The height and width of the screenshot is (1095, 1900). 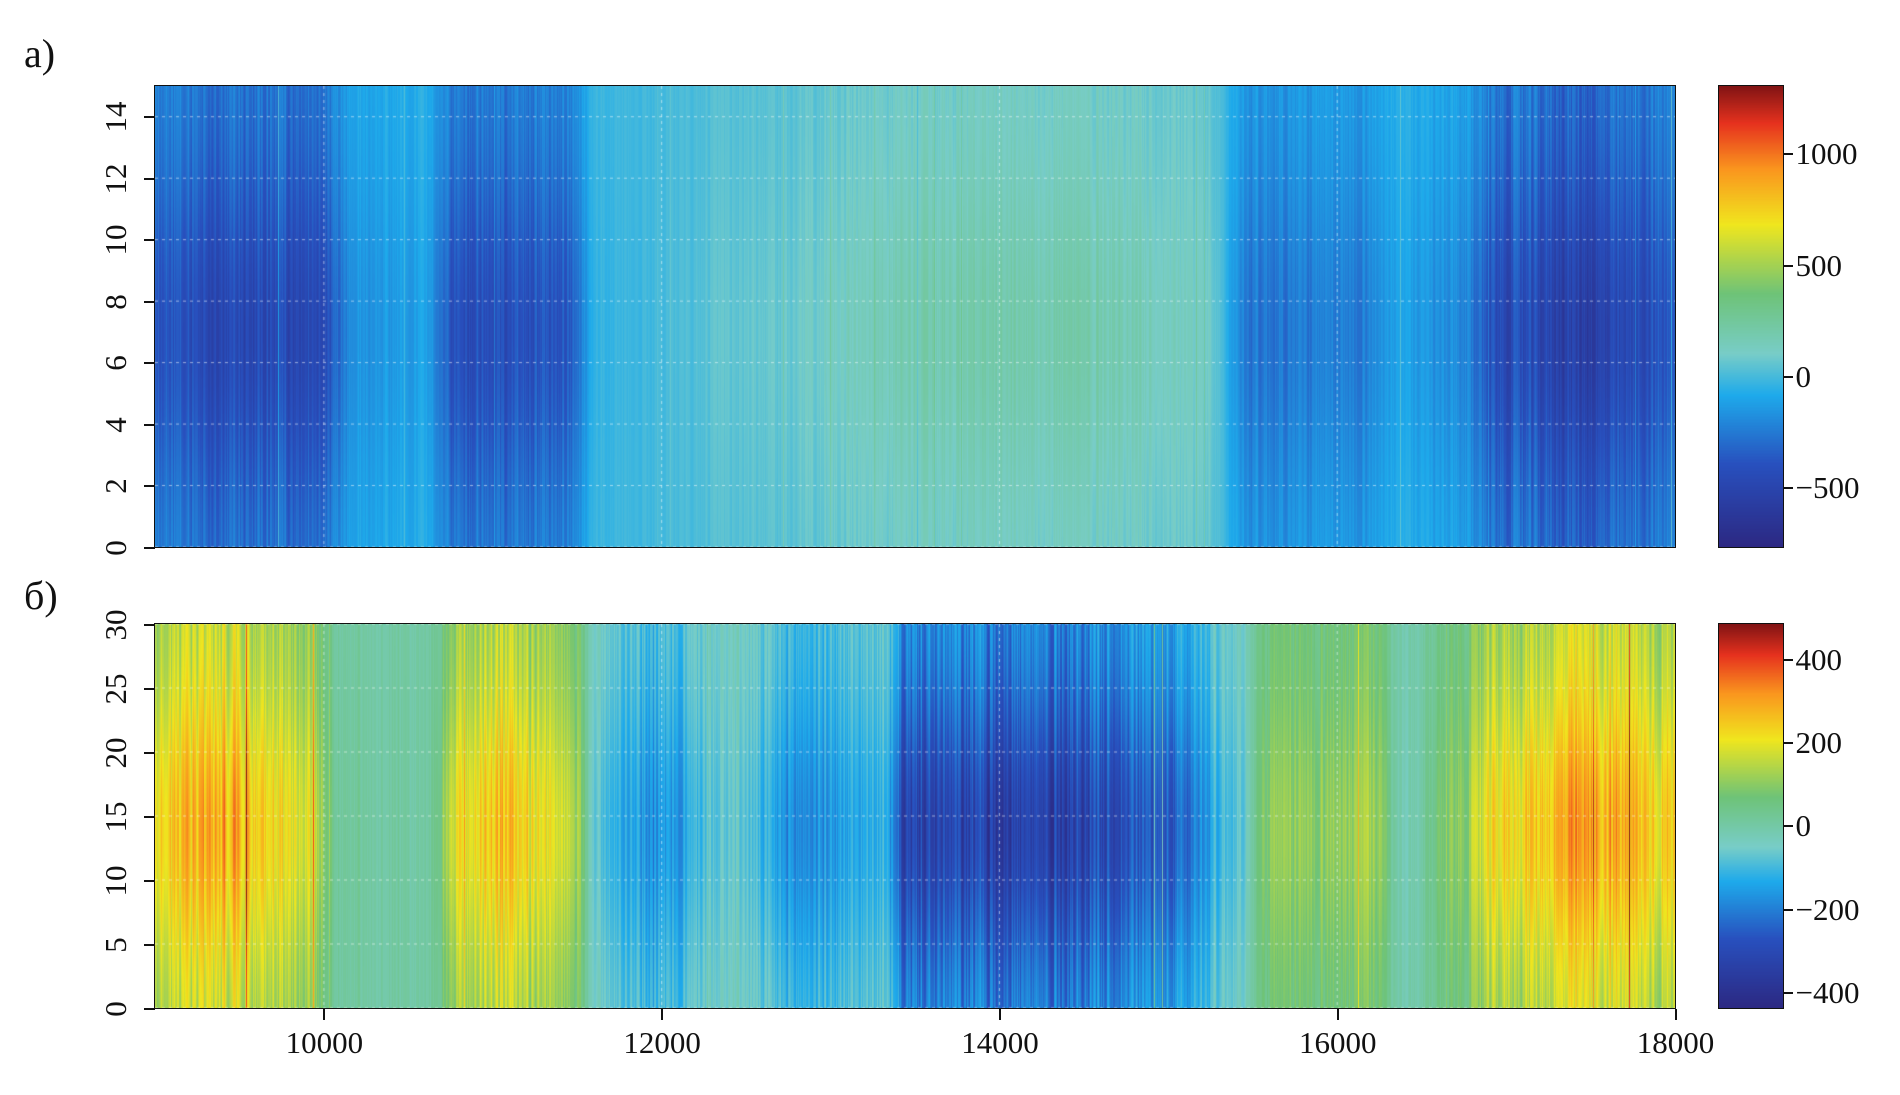 What do you see at coordinates (1337, 1042) in the screenshot?
I see `x-tick-label: 16000` at bounding box center [1337, 1042].